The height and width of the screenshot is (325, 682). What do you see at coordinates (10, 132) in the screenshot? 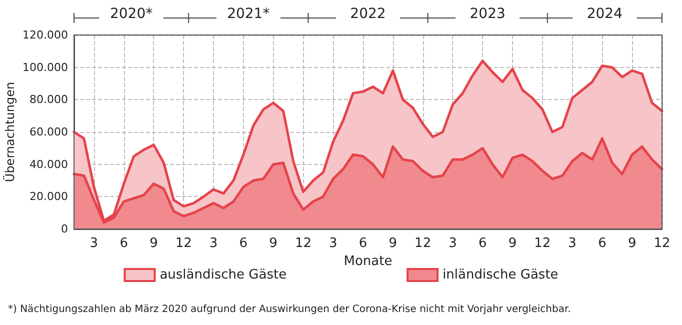
I see `y-axis-title: Übernachtungen` at bounding box center [10, 132].